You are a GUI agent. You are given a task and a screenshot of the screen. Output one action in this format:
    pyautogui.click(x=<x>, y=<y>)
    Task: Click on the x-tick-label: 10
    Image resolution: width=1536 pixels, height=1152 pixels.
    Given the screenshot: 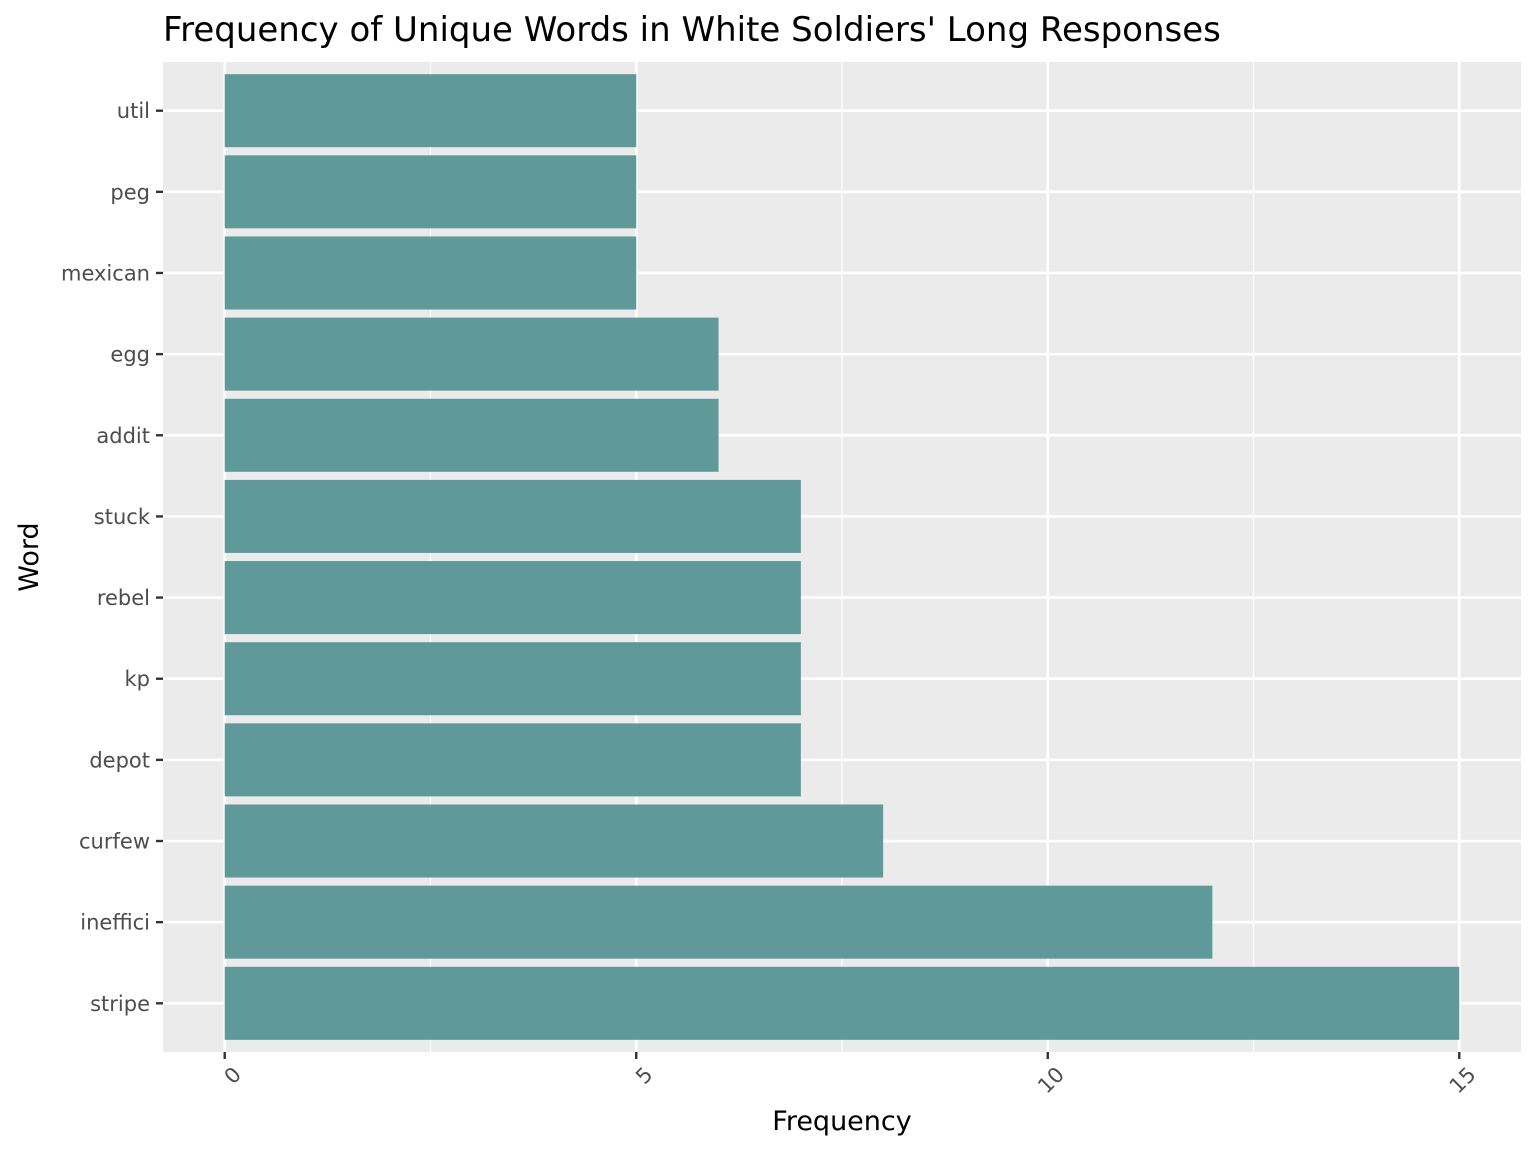 What is the action you would take?
    pyautogui.click(x=1051, y=1080)
    